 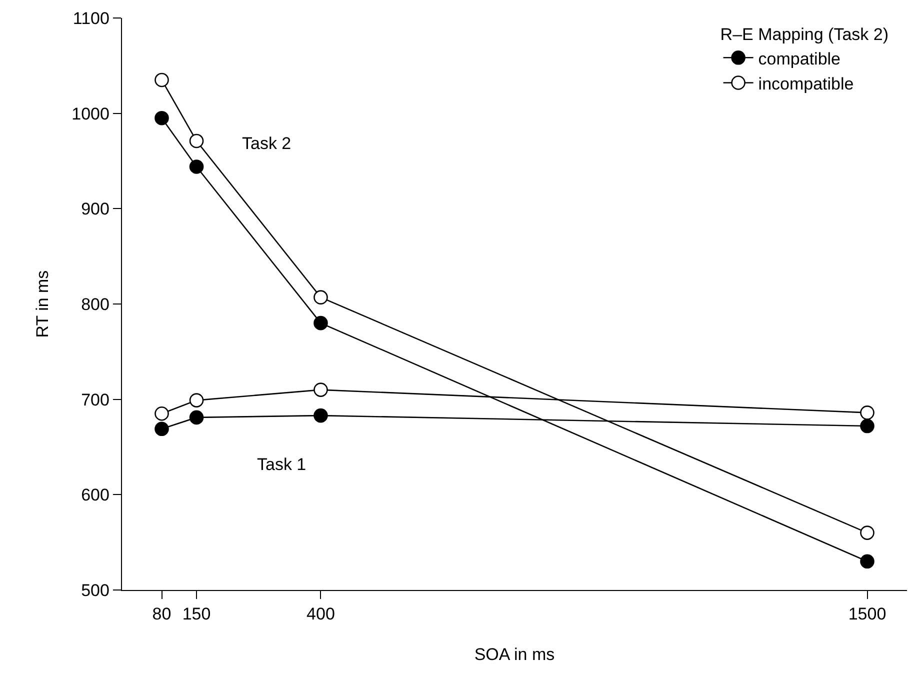 What do you see at coordinates (95, 495) in the screenshot?
I see `y-tick-label: 600` at bounding box center [95, 495].